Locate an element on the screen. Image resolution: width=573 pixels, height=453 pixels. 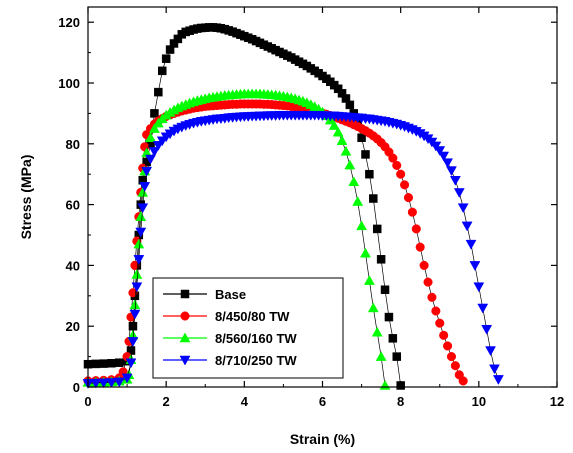
y-tick-label: 40 is located at coordinates (73, 265).